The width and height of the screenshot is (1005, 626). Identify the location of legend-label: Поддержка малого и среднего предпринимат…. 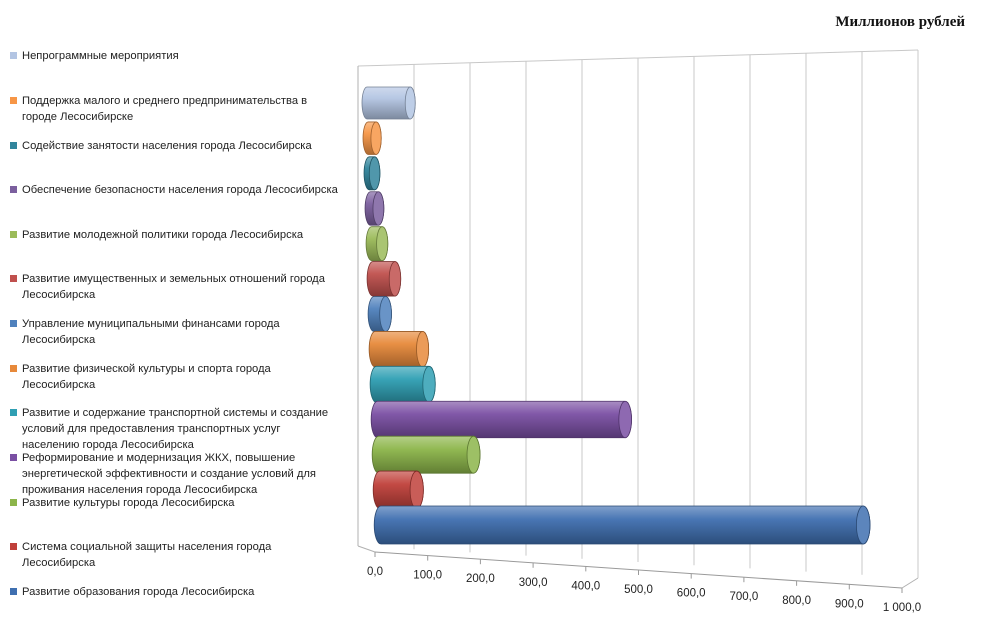
(165, 109).